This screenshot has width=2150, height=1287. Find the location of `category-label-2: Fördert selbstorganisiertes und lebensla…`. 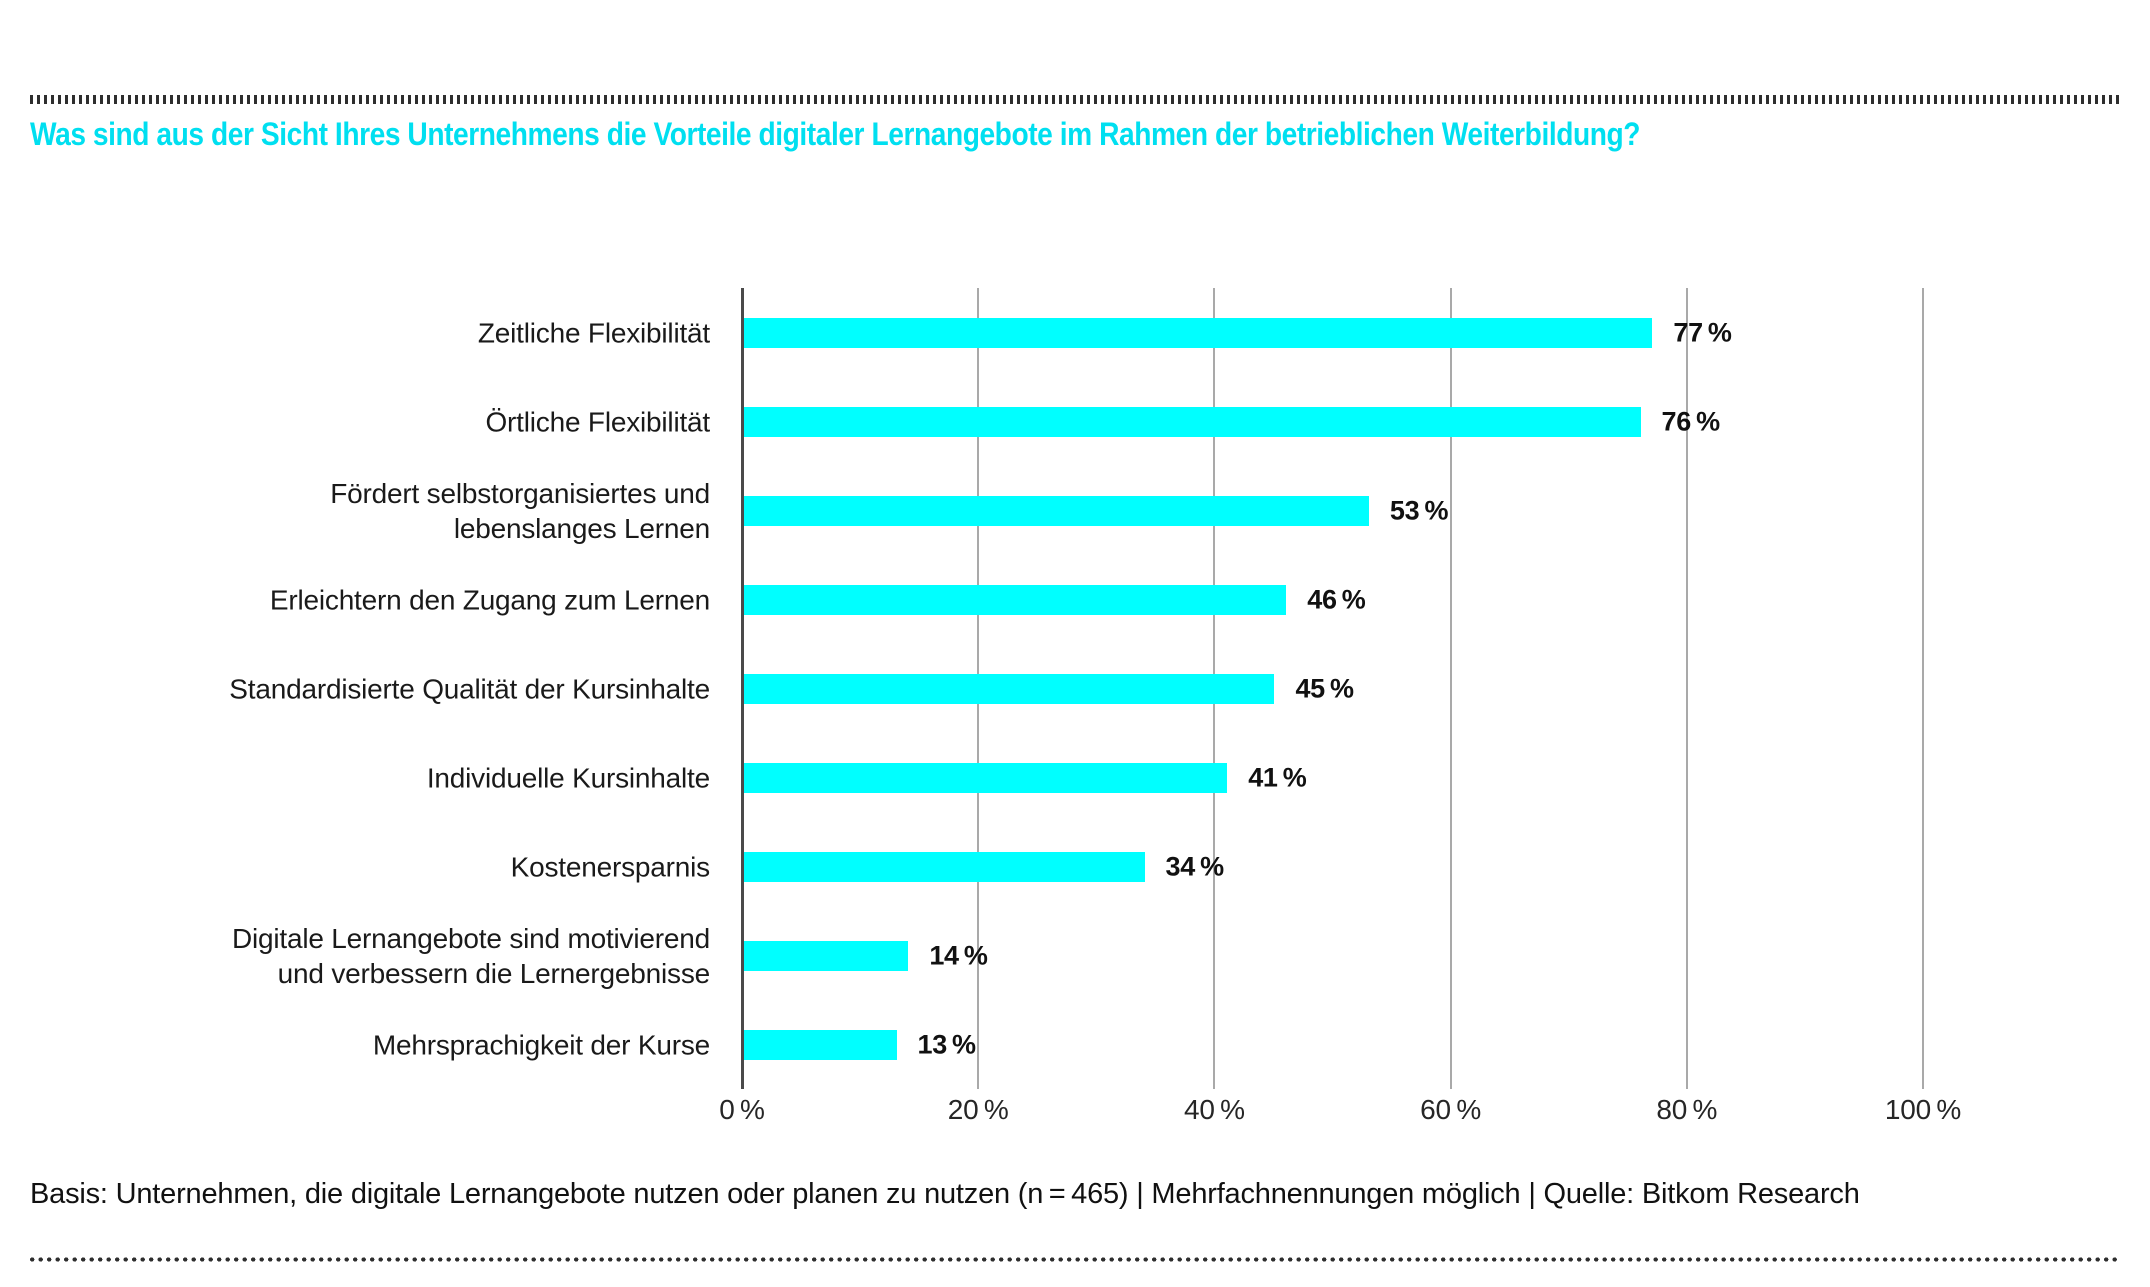

category-label-2: Fördert selbstorganisiertes und lebensla… is located at coordinates (520, 510).